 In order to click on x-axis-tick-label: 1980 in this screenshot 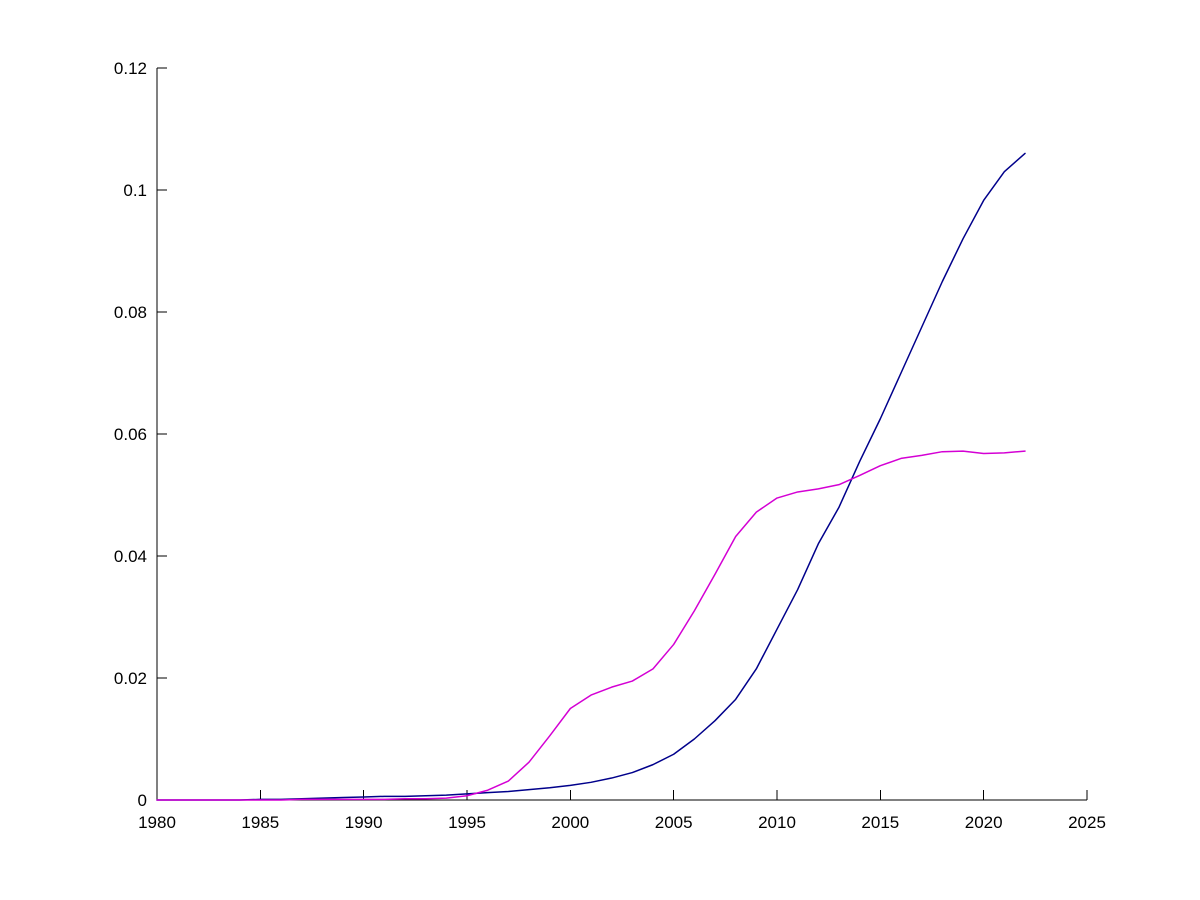, I will do `click(157, 822)`.